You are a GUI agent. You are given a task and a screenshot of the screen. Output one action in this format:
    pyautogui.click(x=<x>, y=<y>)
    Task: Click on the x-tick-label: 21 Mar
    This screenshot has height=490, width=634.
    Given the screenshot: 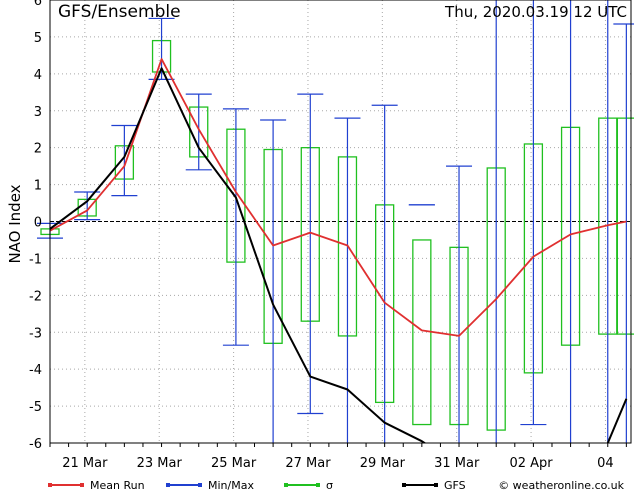 What is the action you would take?
    pyautogui.click(x=85, y=463)
    